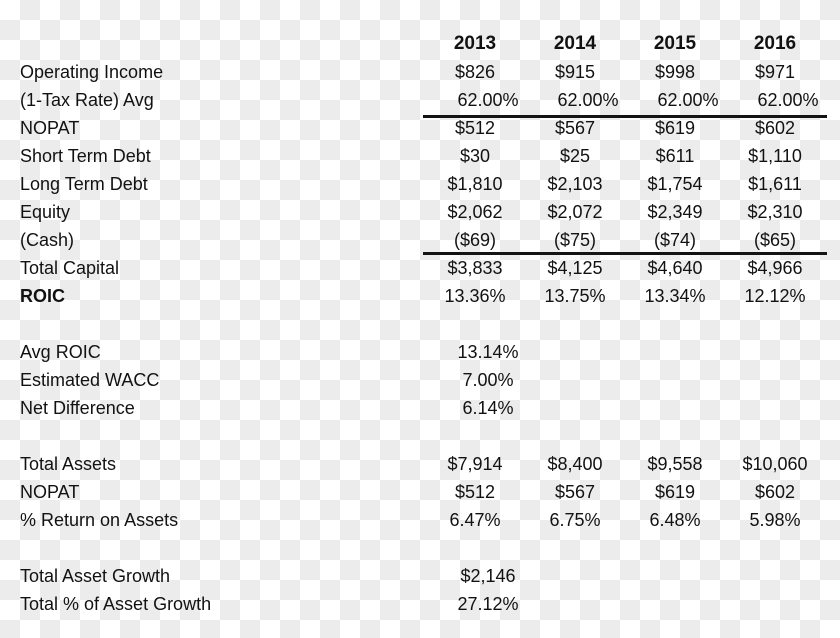  Describe the element at coordinates (575, 296) in the screenshot. I see `value-cell: 13.75%` at that location.